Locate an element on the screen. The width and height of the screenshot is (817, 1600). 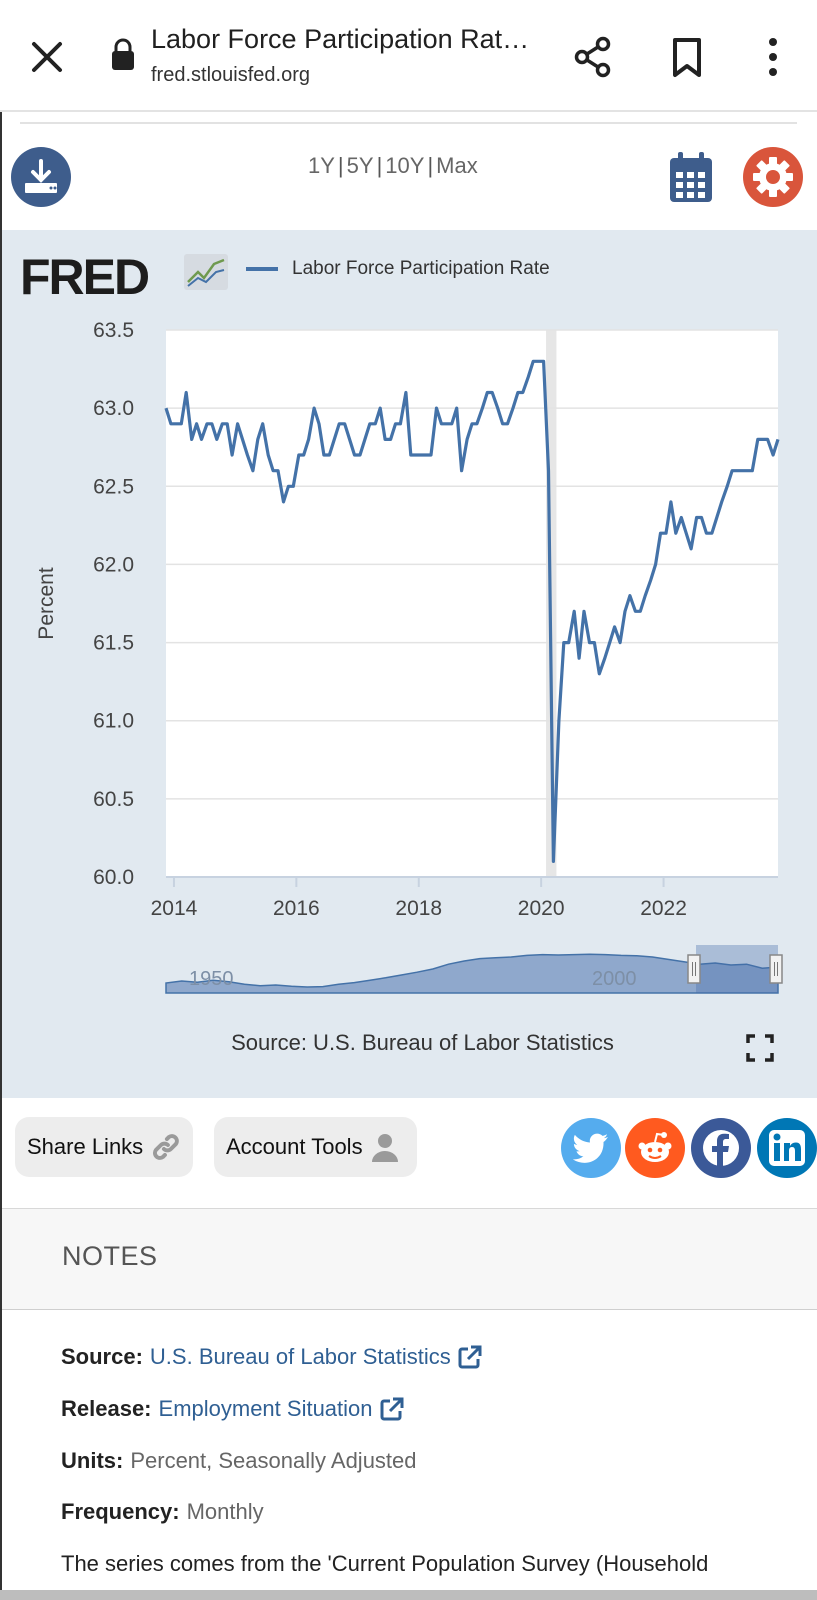
legend-line-swatch is located at coordinates (262, 269).